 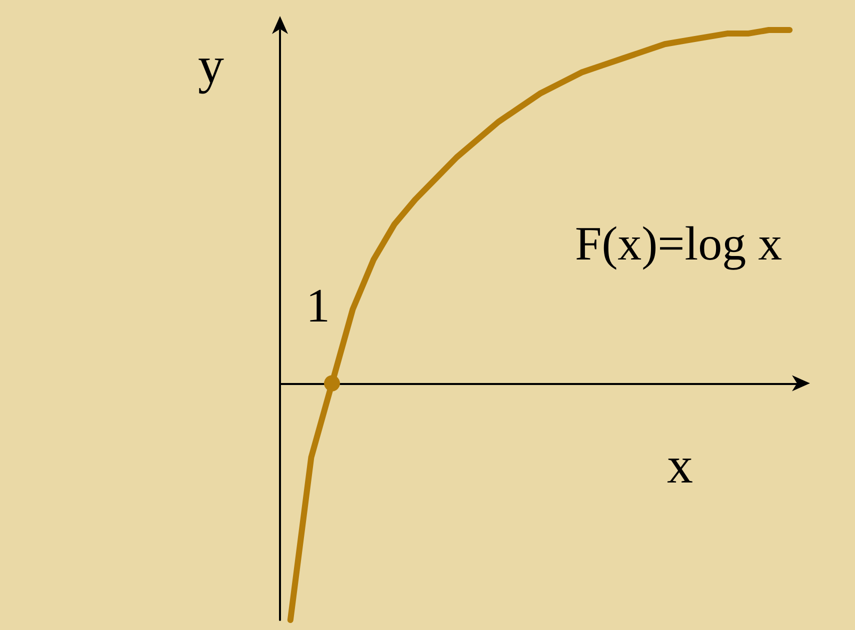 What do you see at coordinates (680, 466) in the screenshot?
I see `x-axis-title: x` at bounding box center [680, 466].